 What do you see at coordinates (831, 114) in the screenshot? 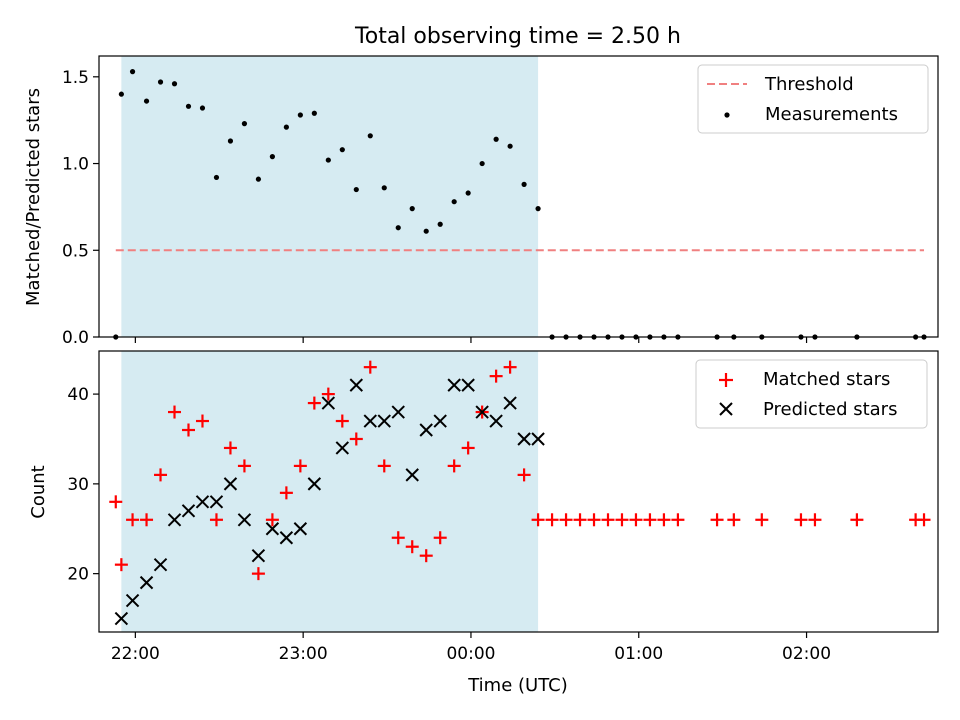
I see `measurements-legend-label: Measurements` at bounding box center [831, 114].